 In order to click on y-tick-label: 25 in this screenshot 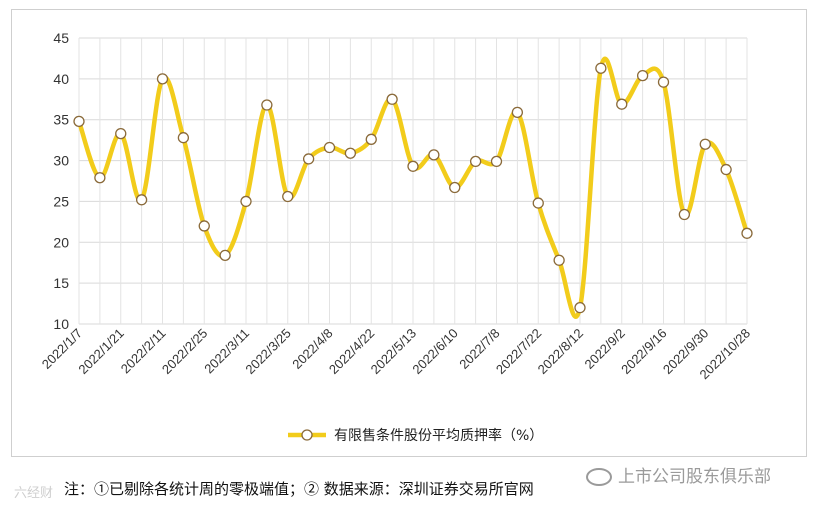, I will do `click(61, 201)`.